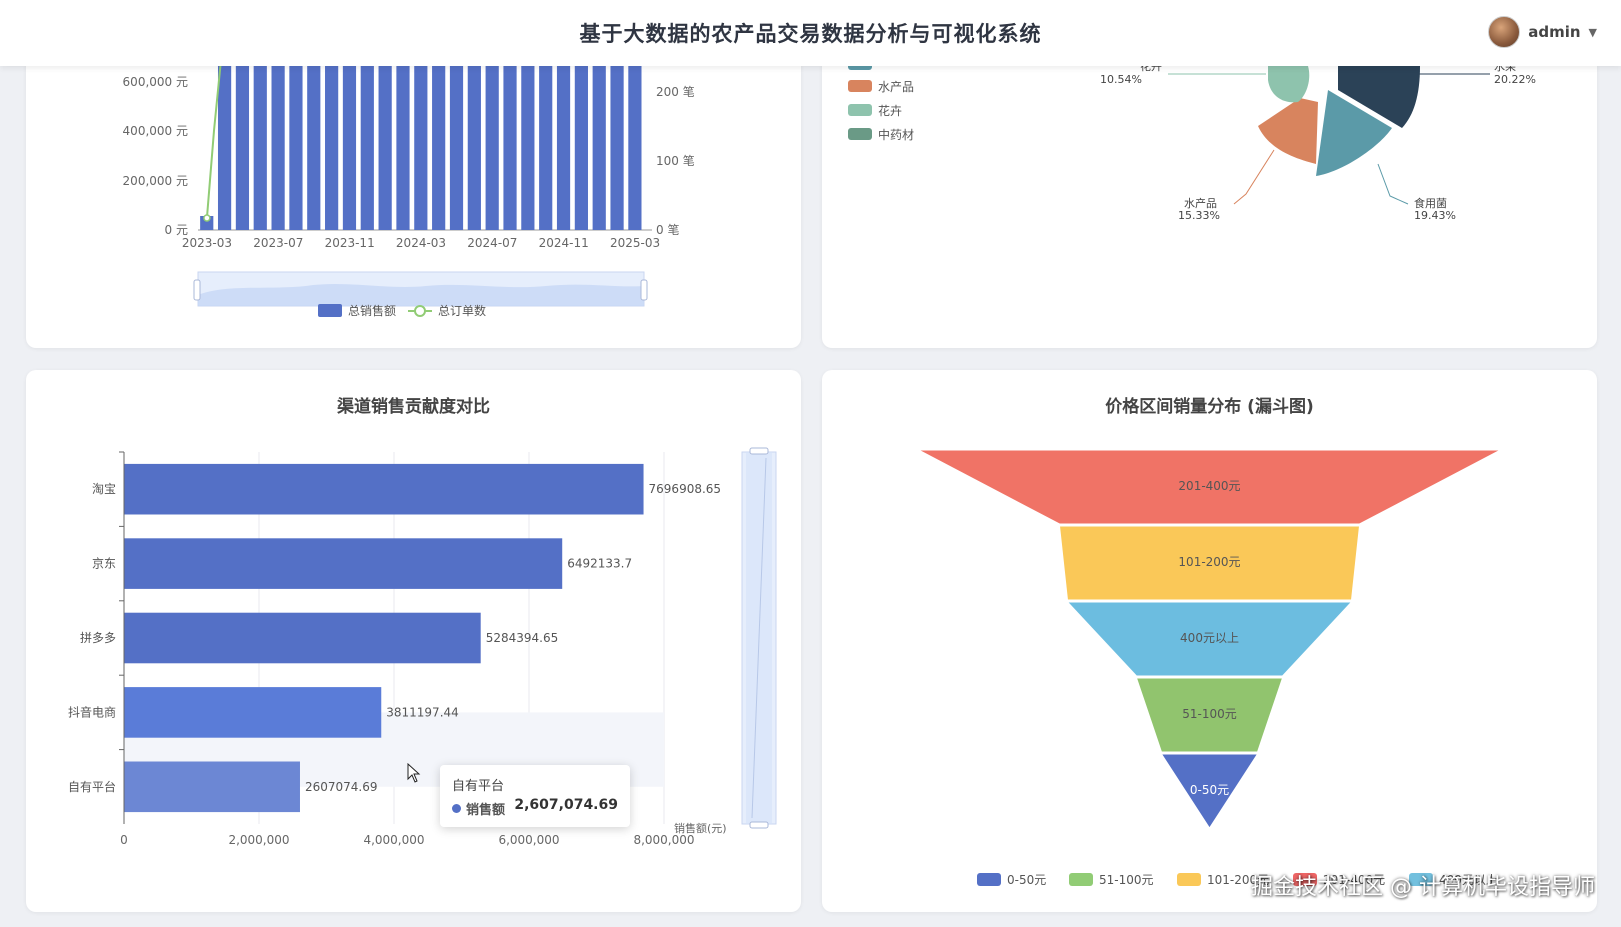 This screenshot has height=927, width=1621. What do you see at coordinates (759, 638) in the screenshot?
I see `vertical-zoom-slider` at bounding box center [759, 638].